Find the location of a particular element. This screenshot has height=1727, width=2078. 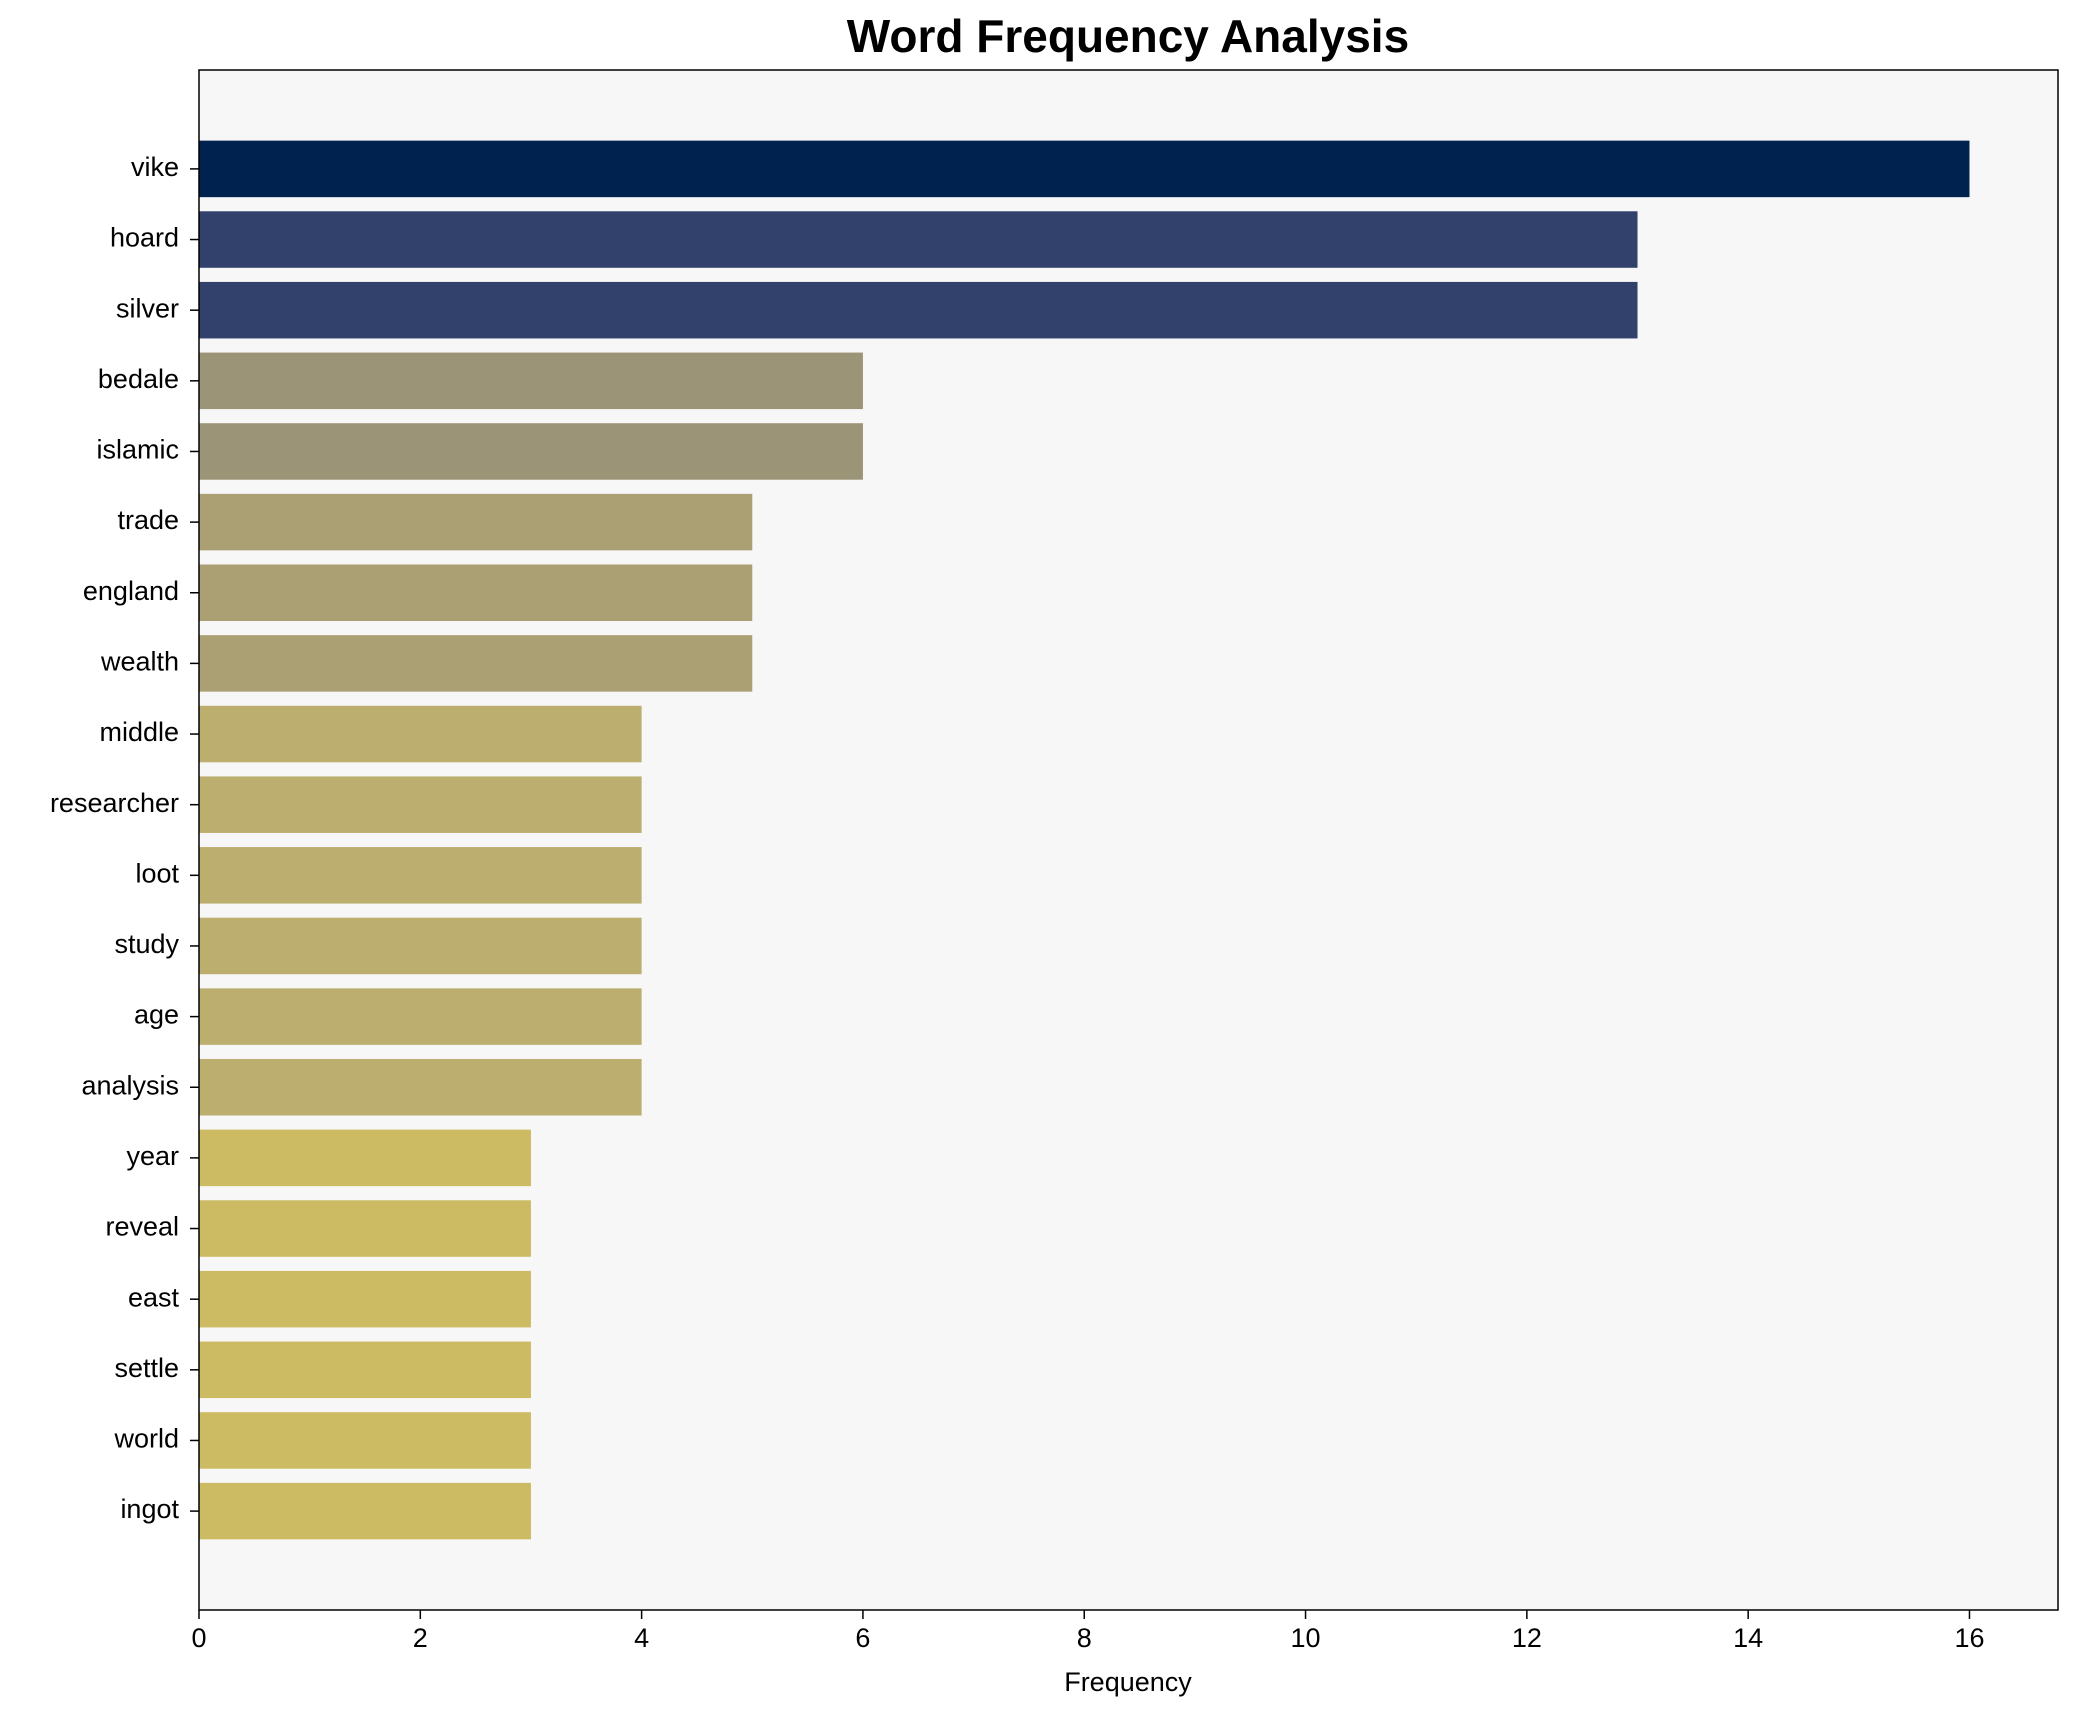

y-tick-label: east is located at coordinates (154, 1297).